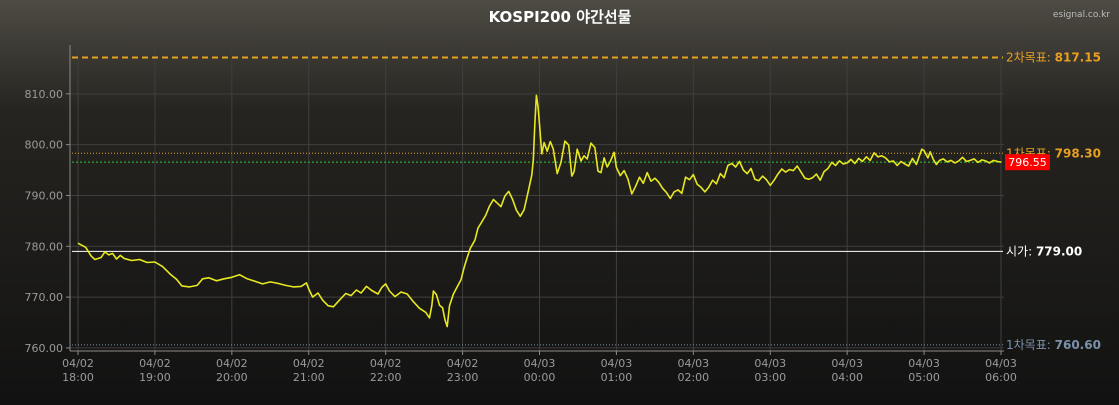 The width and height of the screenshot is (1119, 405). I want to click on reference-label-value: 760.60, so click(1078, 345).